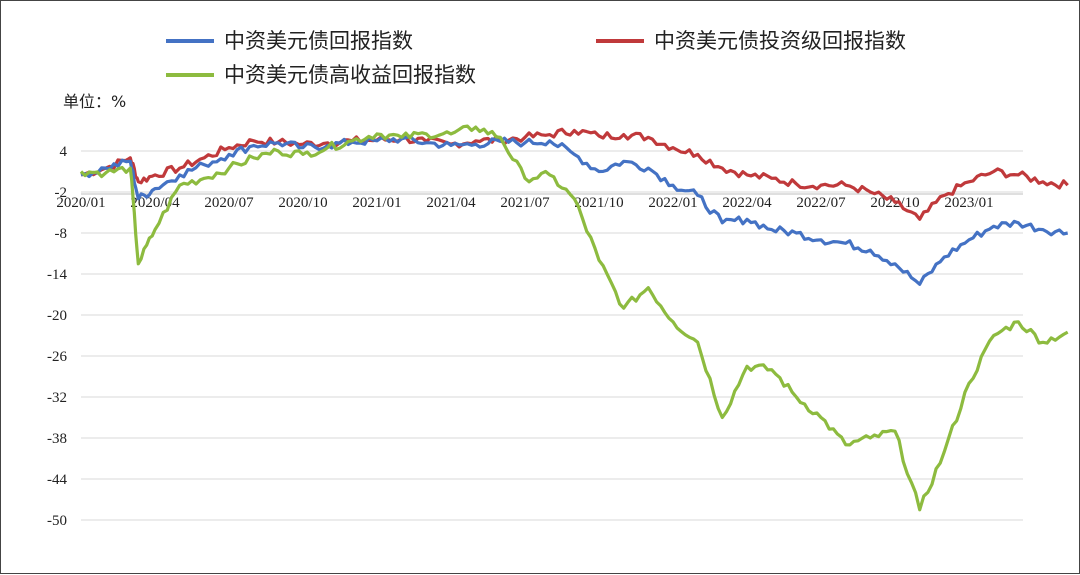 This screenshot has height=575, width=1080. What do you see at coordinates (968, 203) in the screenshot?
I see `x-tick-label: 2023/01` at bounding box center [968, 203].